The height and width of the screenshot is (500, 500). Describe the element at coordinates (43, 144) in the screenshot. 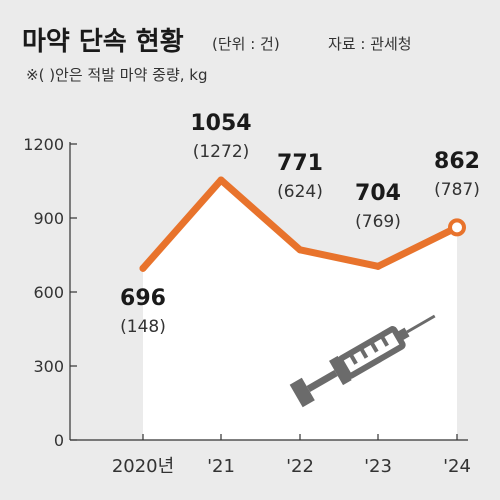

I see `y-tick-label: 1200` at that location.